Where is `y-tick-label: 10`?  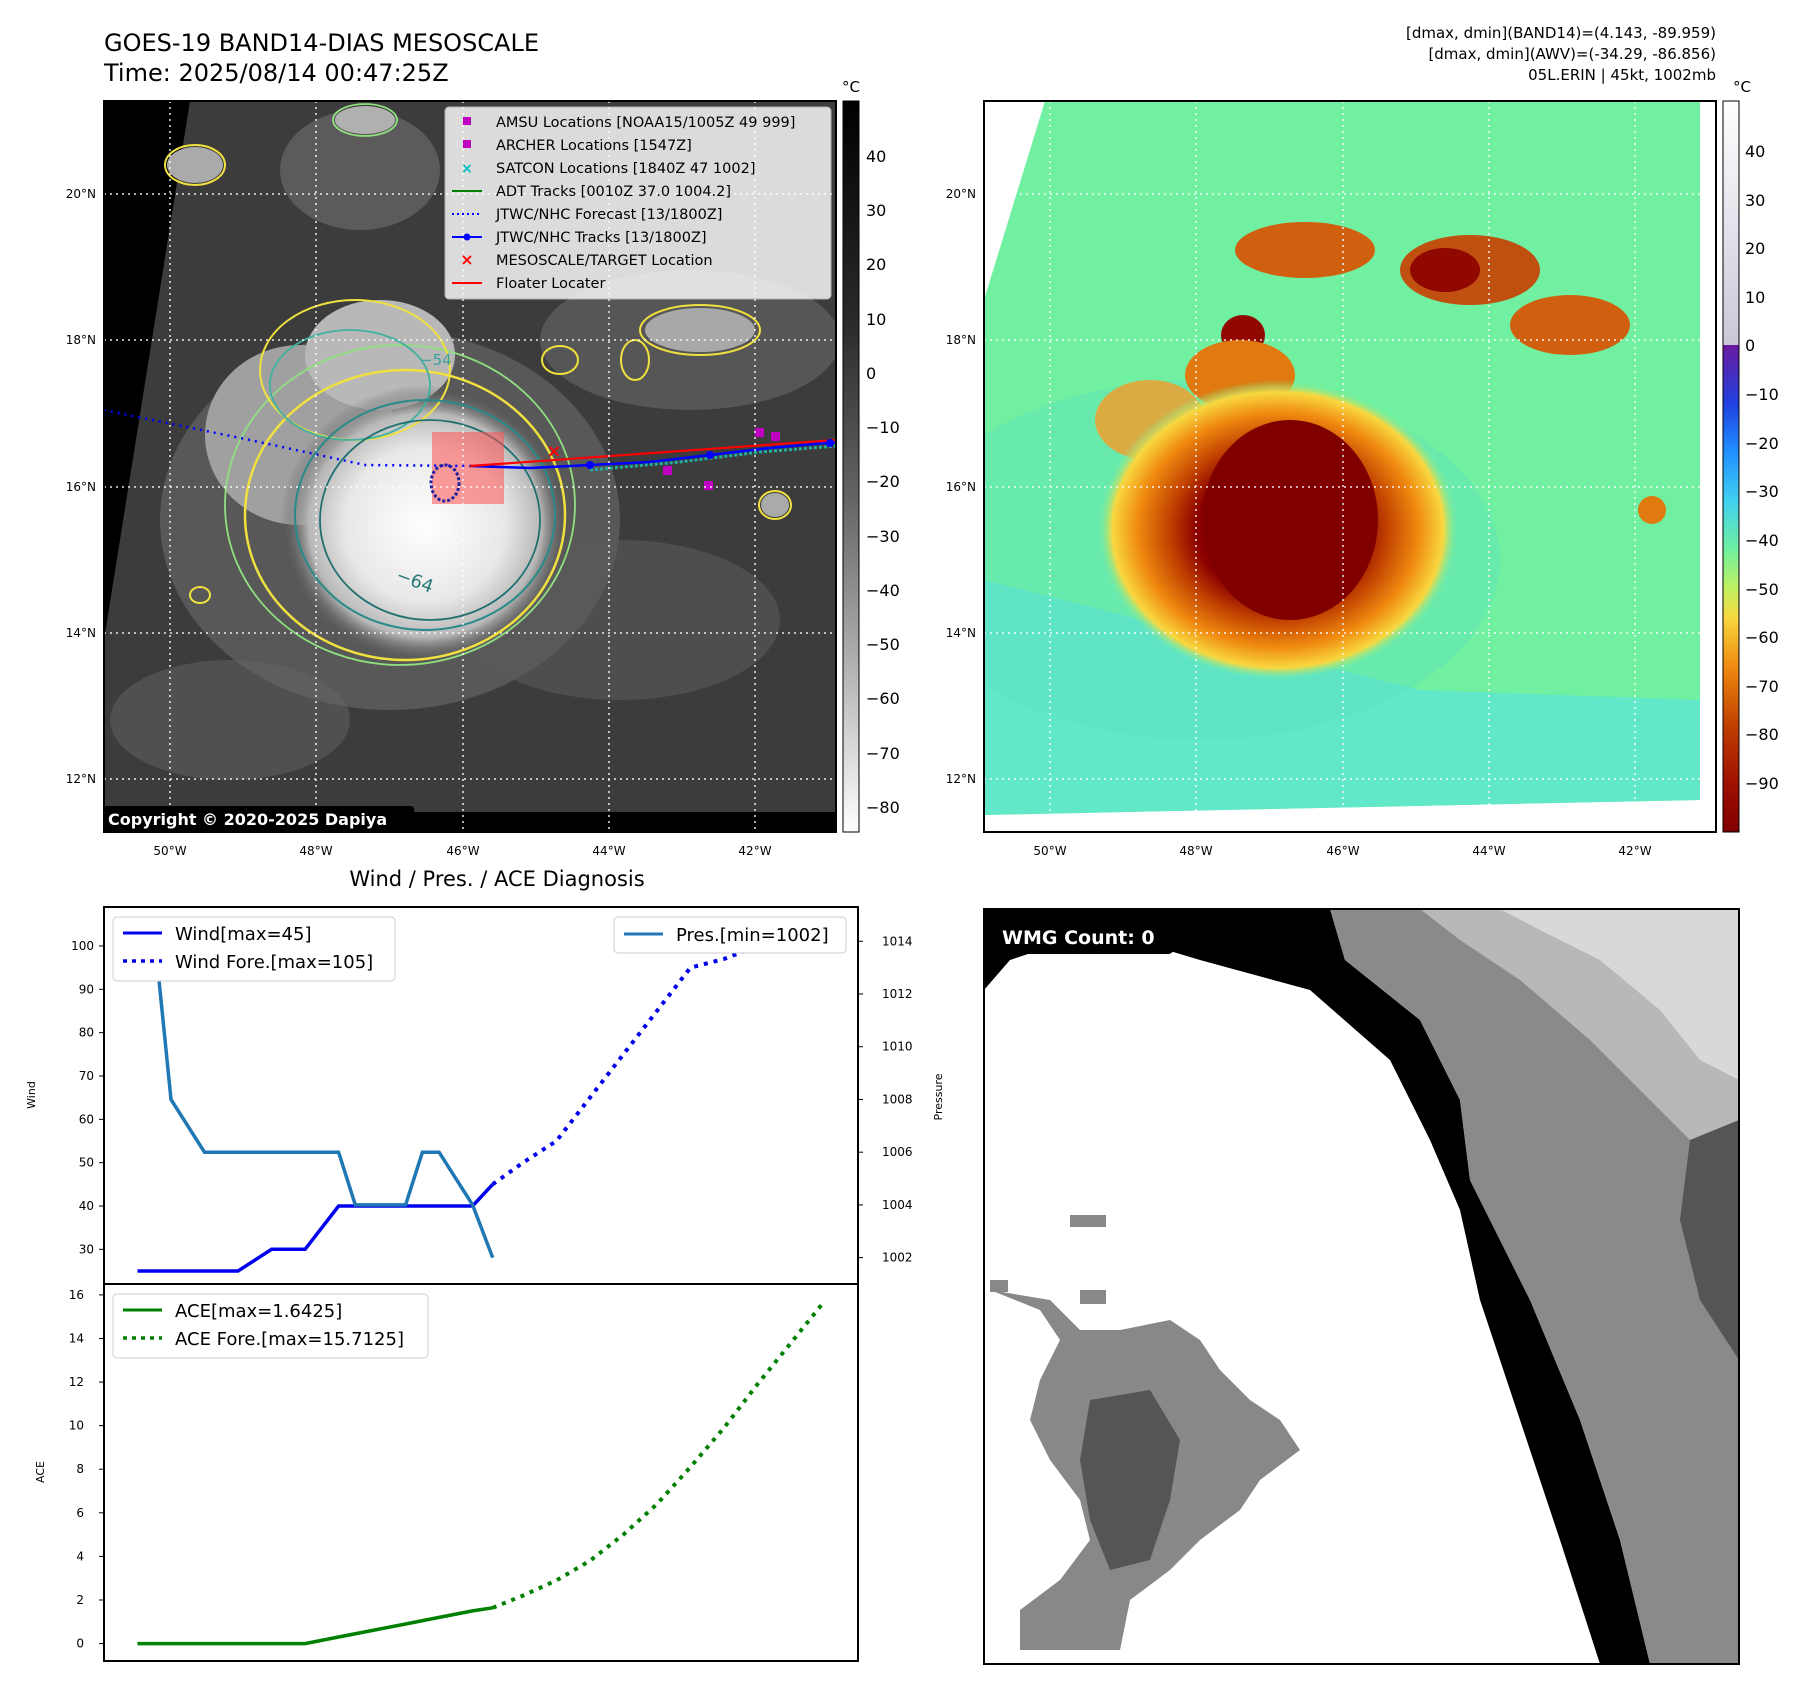 y-tick-label: 10 is located at coordinates (76, 1426).